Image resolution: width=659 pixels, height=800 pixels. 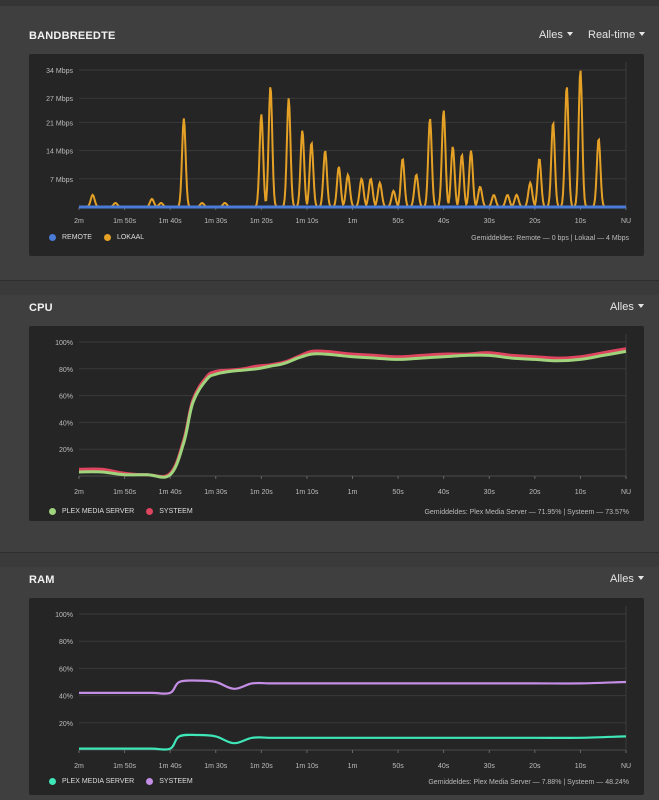 I want to click on legend-item-lokaal: LOKAAL, so click(x=124, y=237).